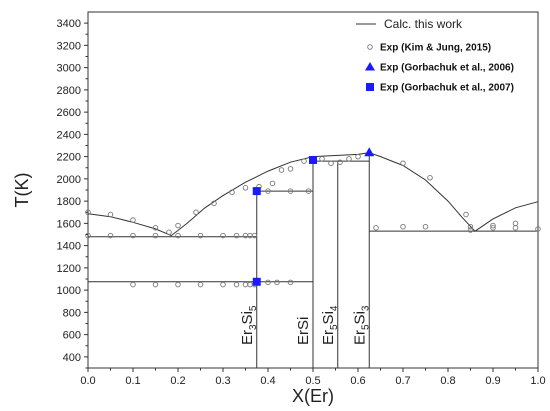  Describe the element at coordinates (69, 291) in the screenshot. I see `y-tick-label: 1000` at that location.